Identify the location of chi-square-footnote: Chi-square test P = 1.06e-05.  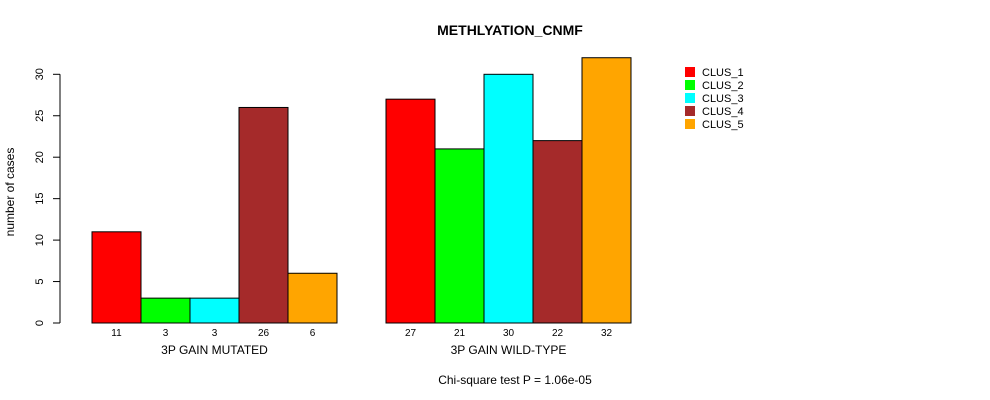
(515, 380).